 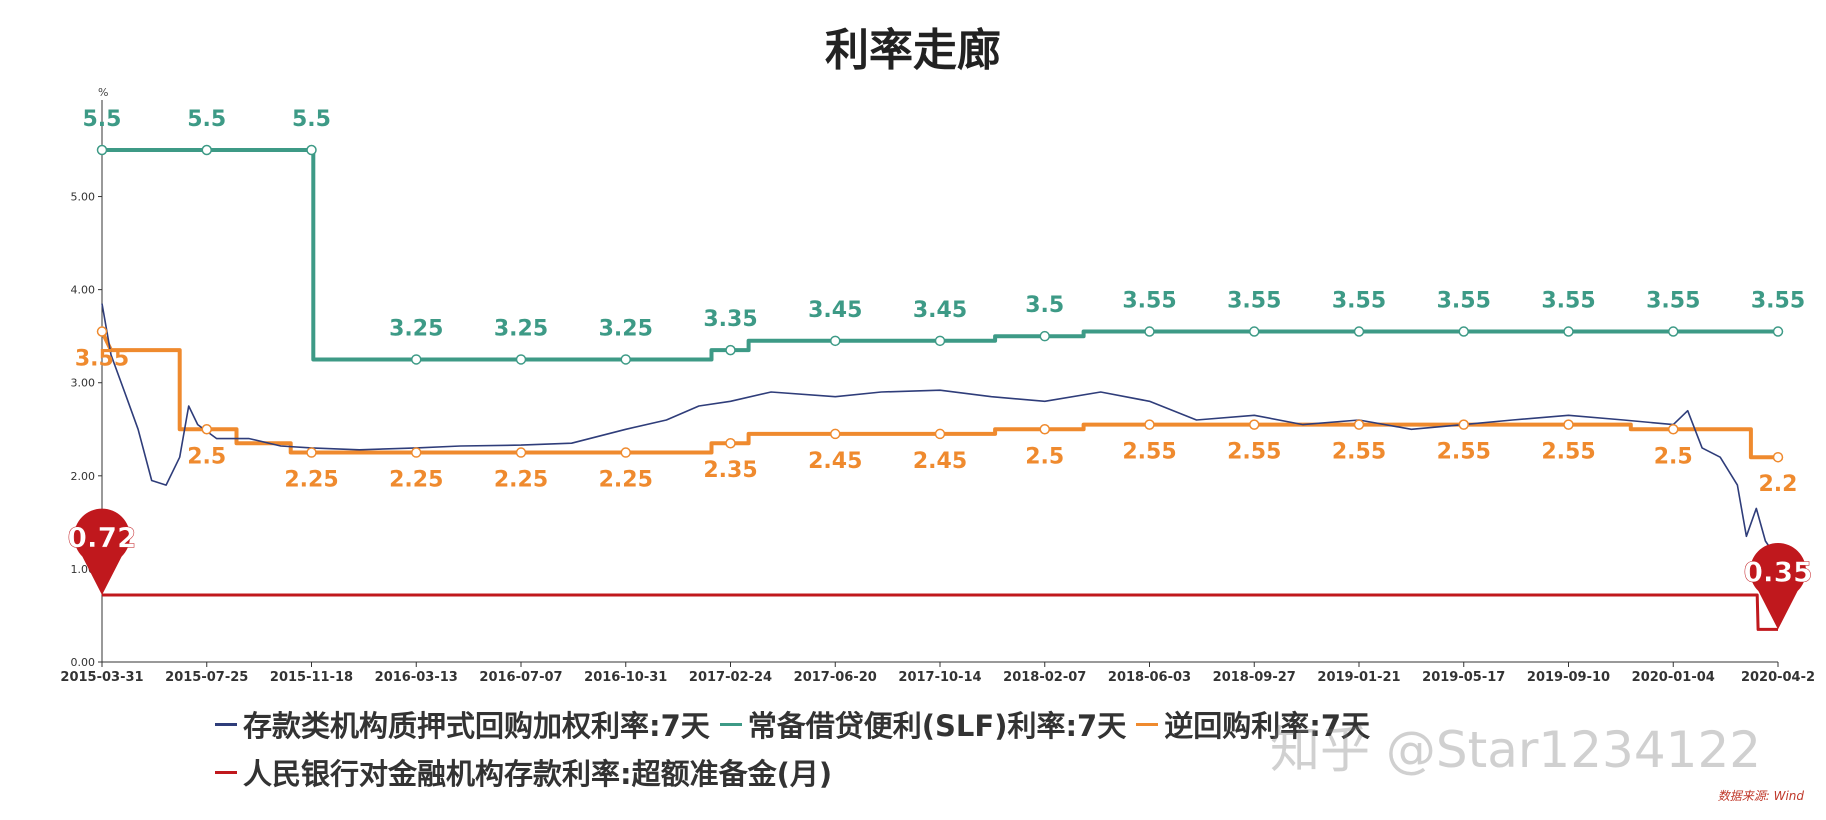 I want to click on legend-item-reverse-repo: 逆回购利率:7天, so click(x=1253, y=724).